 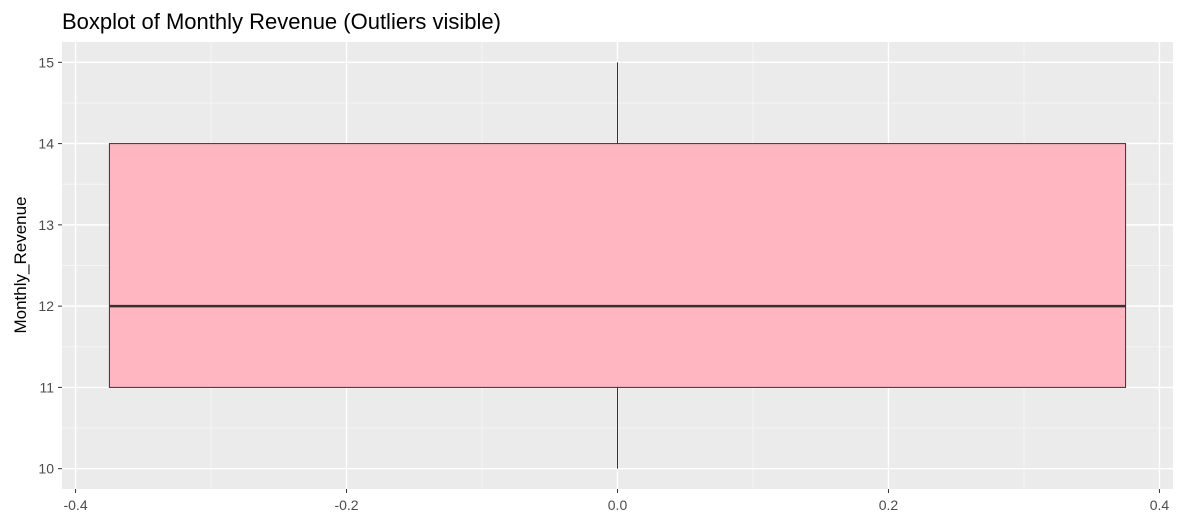 What do you see at coordinates (46, 62) in the screenshot?
I see `y-tick-label: 15` at bounding box center [46, 62].